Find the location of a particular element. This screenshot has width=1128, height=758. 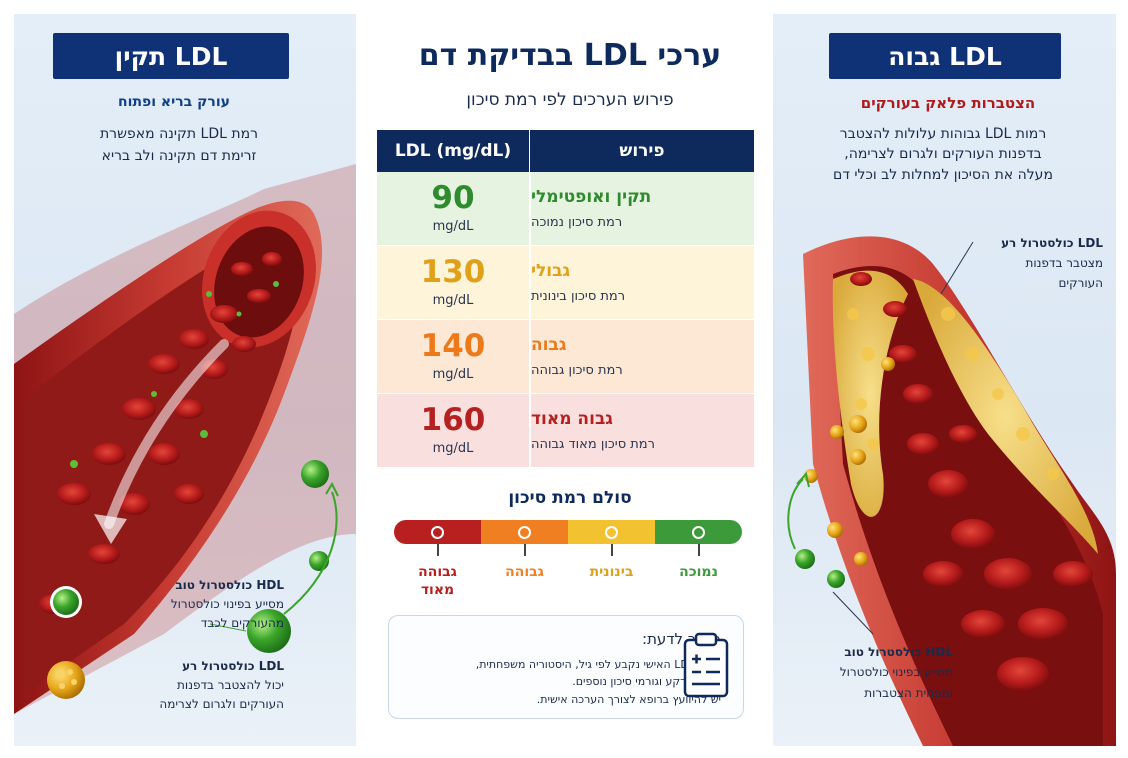

right-hdl-line: ומפחית הצטברות is located at coordinates (908, 692).